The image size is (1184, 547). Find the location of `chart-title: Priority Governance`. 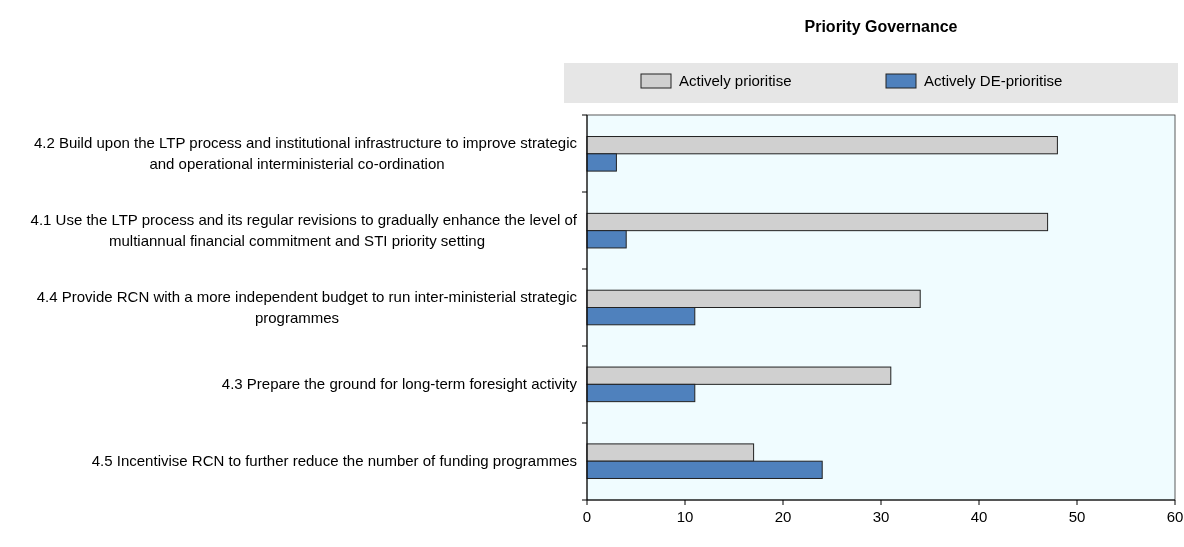

chart-title: Priority Governance is located at coordinates (881, 26).